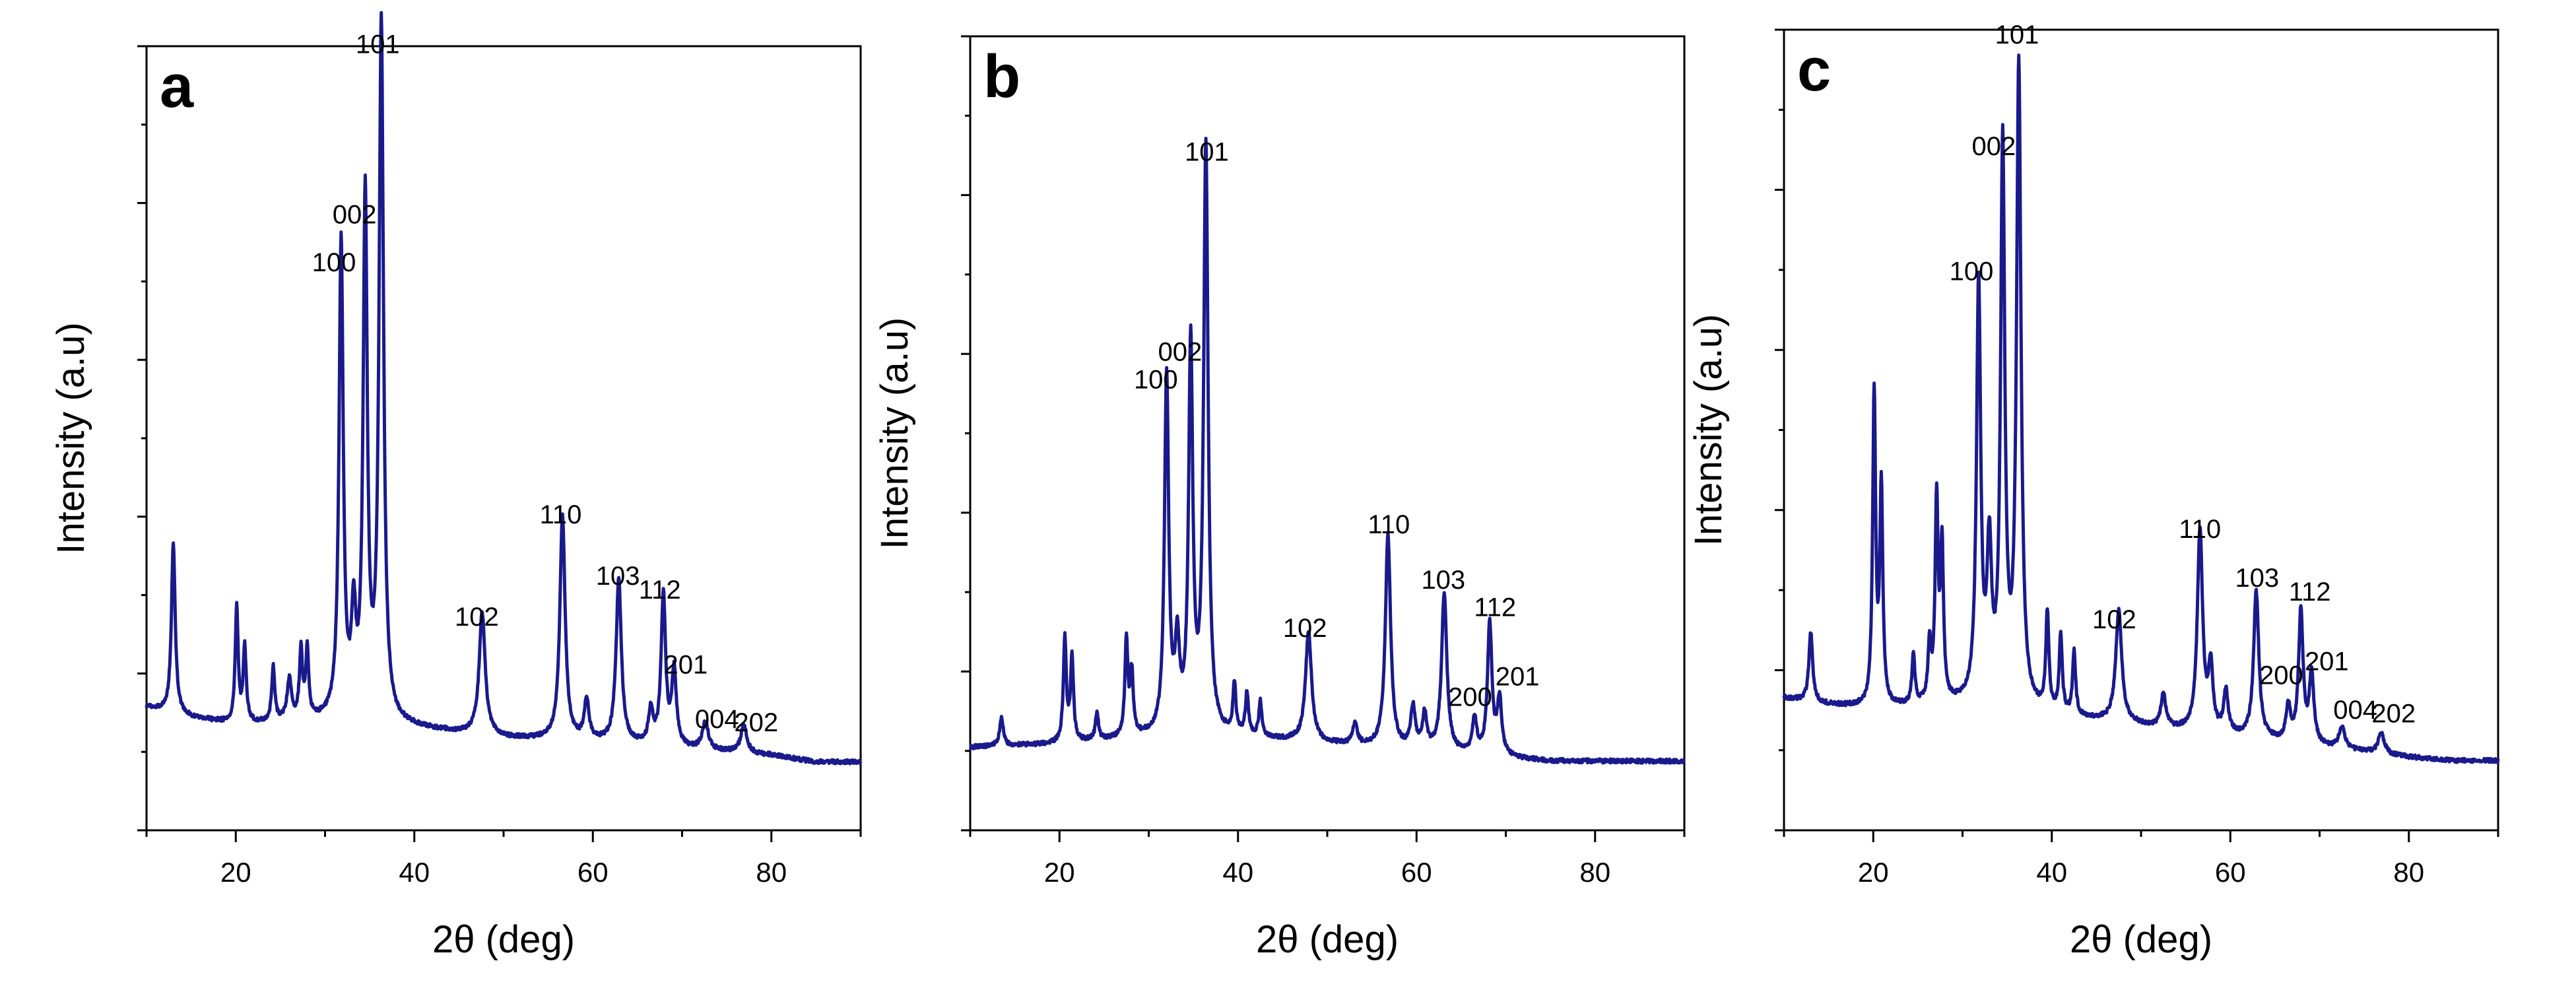 Image resolution: width=2576 pixels, height=992 pixels. Describe the element at coordinates (177, 86) in the screenshot. I see `panel-letter: a` at that location.